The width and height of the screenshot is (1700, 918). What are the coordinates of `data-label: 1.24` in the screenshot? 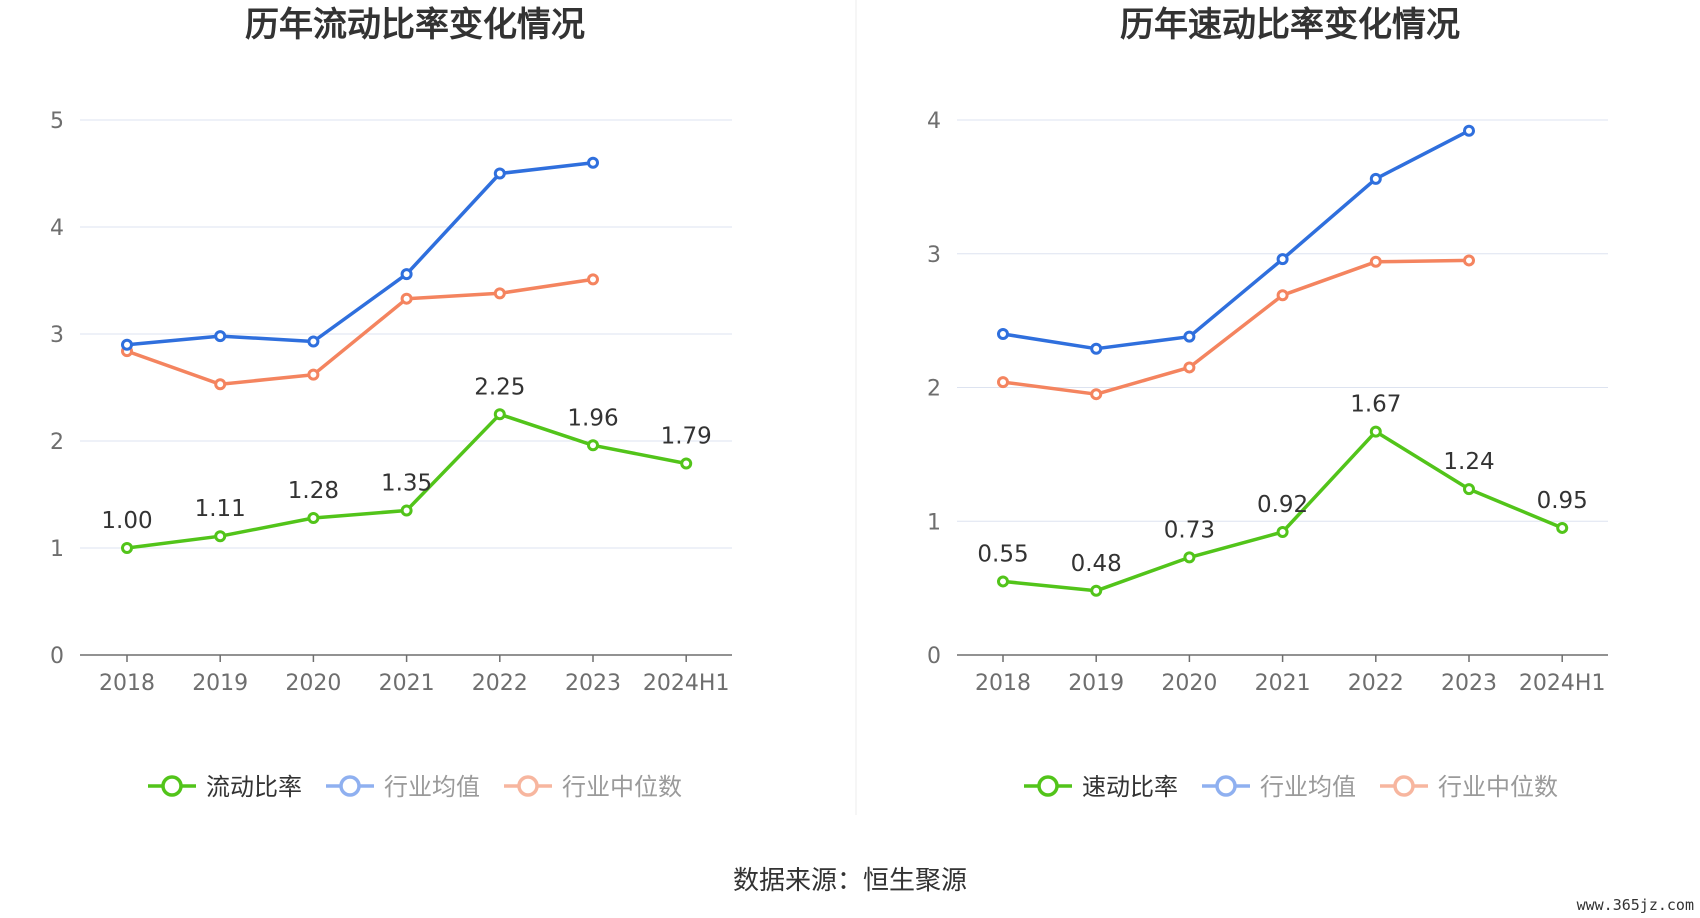 It's located at (1468, 462).